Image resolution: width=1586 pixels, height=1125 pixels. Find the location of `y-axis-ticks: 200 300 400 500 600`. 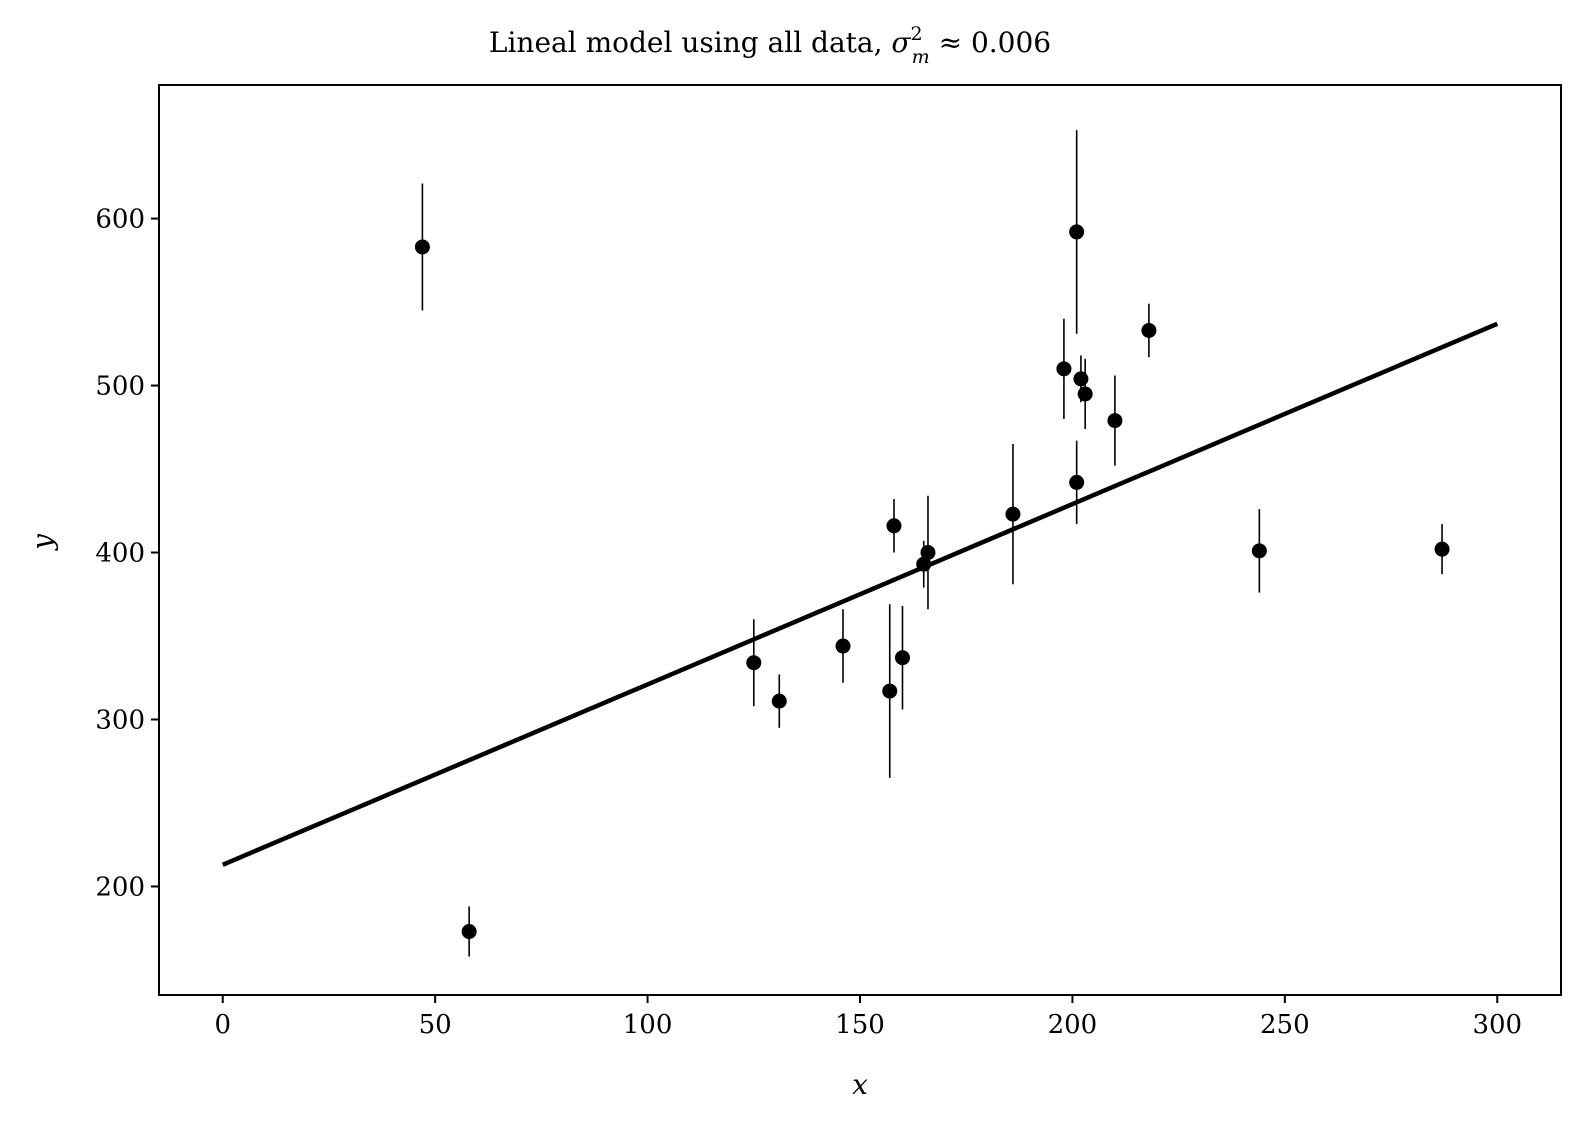

y-axis-ticks: 200 300 400 500 600 is located at coordinates (127, 553).